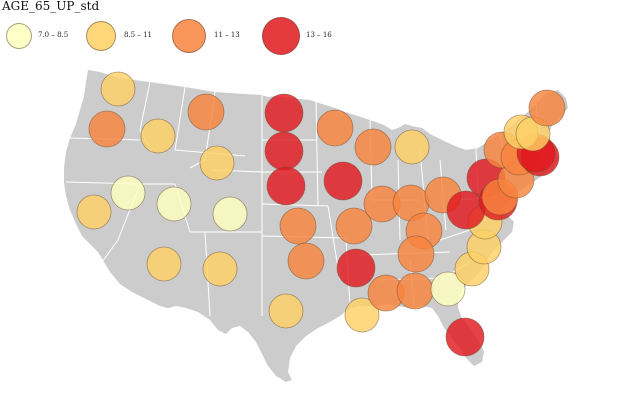  Describe the element at coordinates (412, 147) in the screenshot. I see `state-bubble-mi` at that location.